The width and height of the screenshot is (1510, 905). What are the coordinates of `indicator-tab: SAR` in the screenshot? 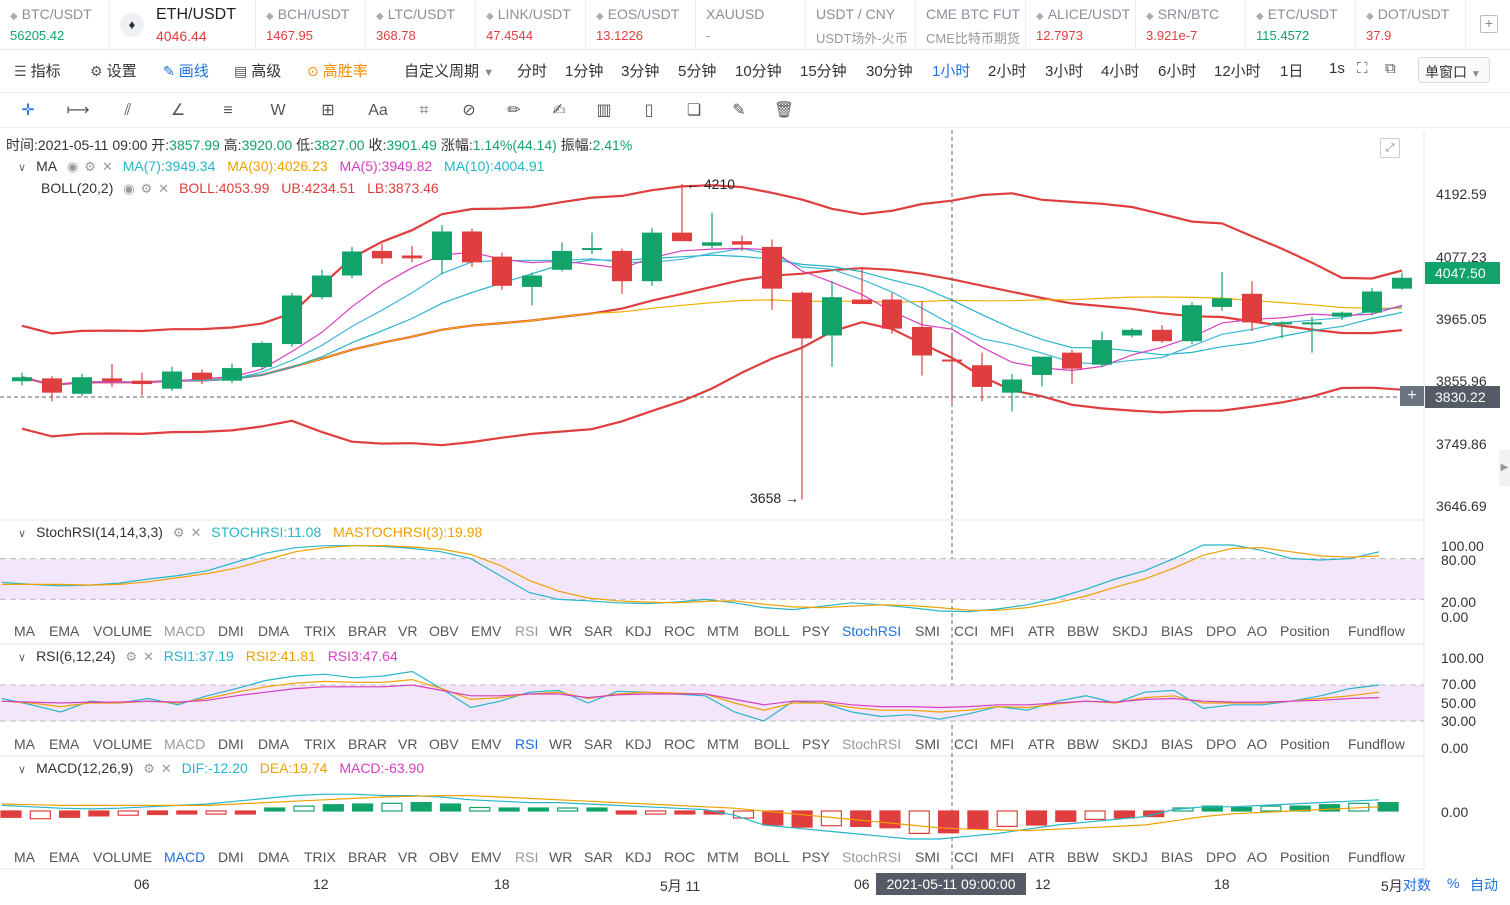 It's located at (598, 857).